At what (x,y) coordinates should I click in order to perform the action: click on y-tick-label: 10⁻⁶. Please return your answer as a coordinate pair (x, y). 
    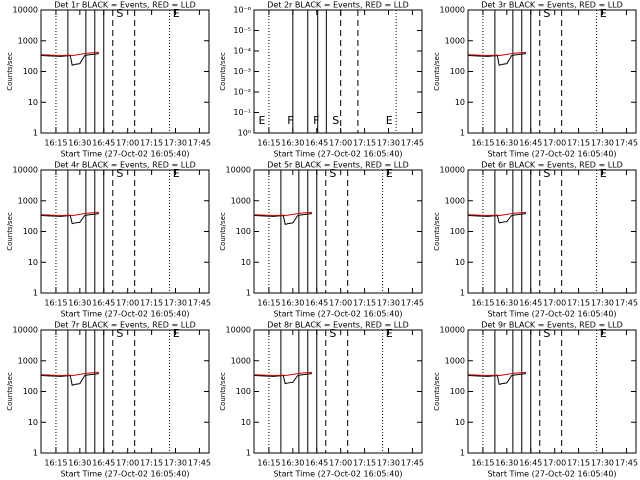
    Looking at the image, I should click on (242, 10).